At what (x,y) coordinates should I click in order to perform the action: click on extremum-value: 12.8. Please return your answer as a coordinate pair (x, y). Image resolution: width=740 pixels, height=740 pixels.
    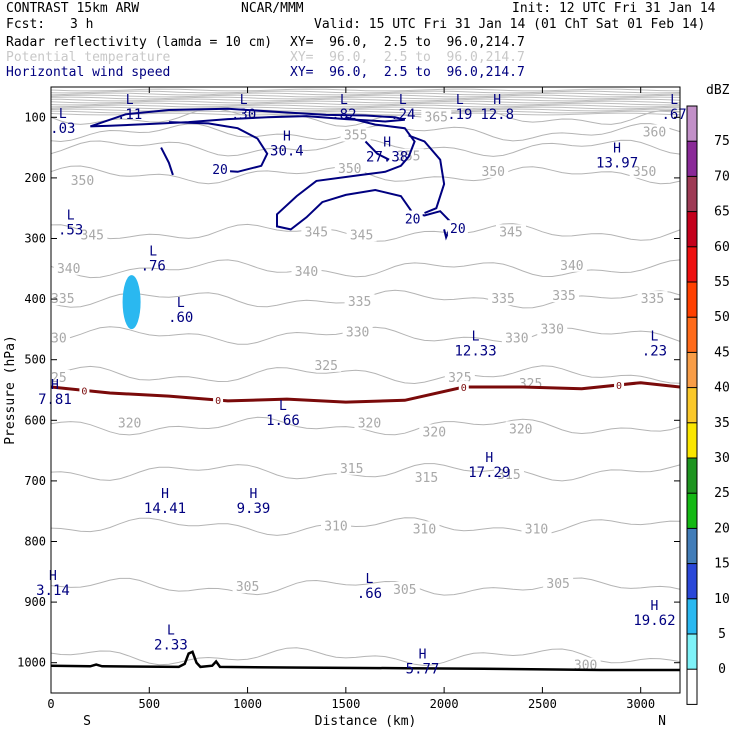
    Looking at the image, I should click on (497, 115).